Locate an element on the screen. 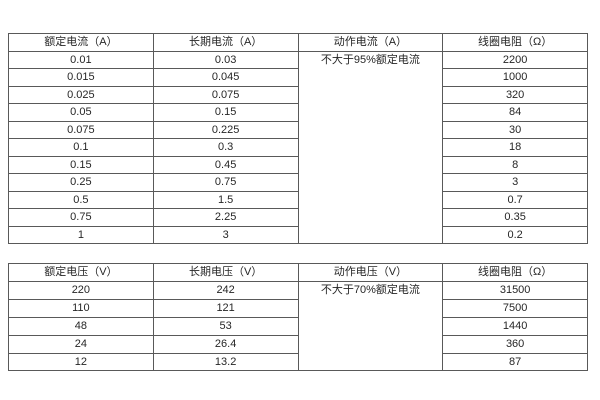 The image size is (600, 400). voltage-table-cell: 26.4 is located at coordinates (225, 344).